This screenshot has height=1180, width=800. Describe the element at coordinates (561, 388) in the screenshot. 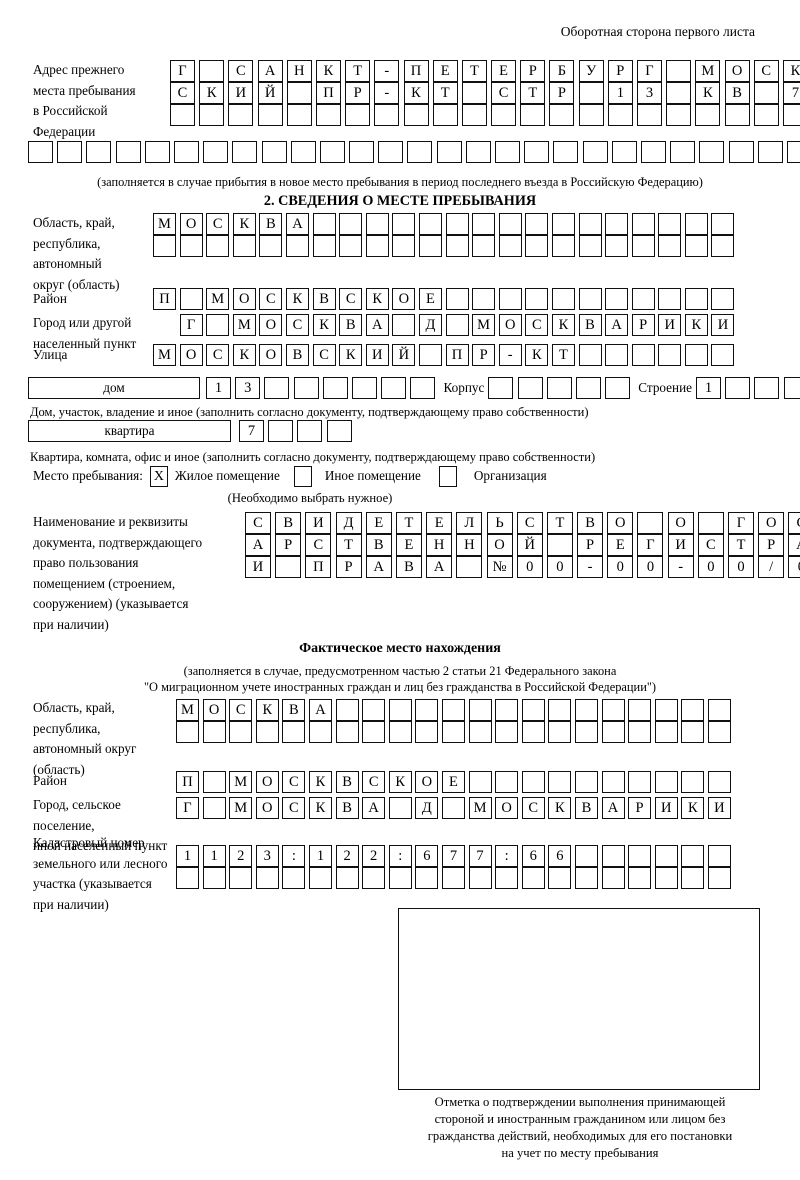

I see `korpus-cells` at that location.